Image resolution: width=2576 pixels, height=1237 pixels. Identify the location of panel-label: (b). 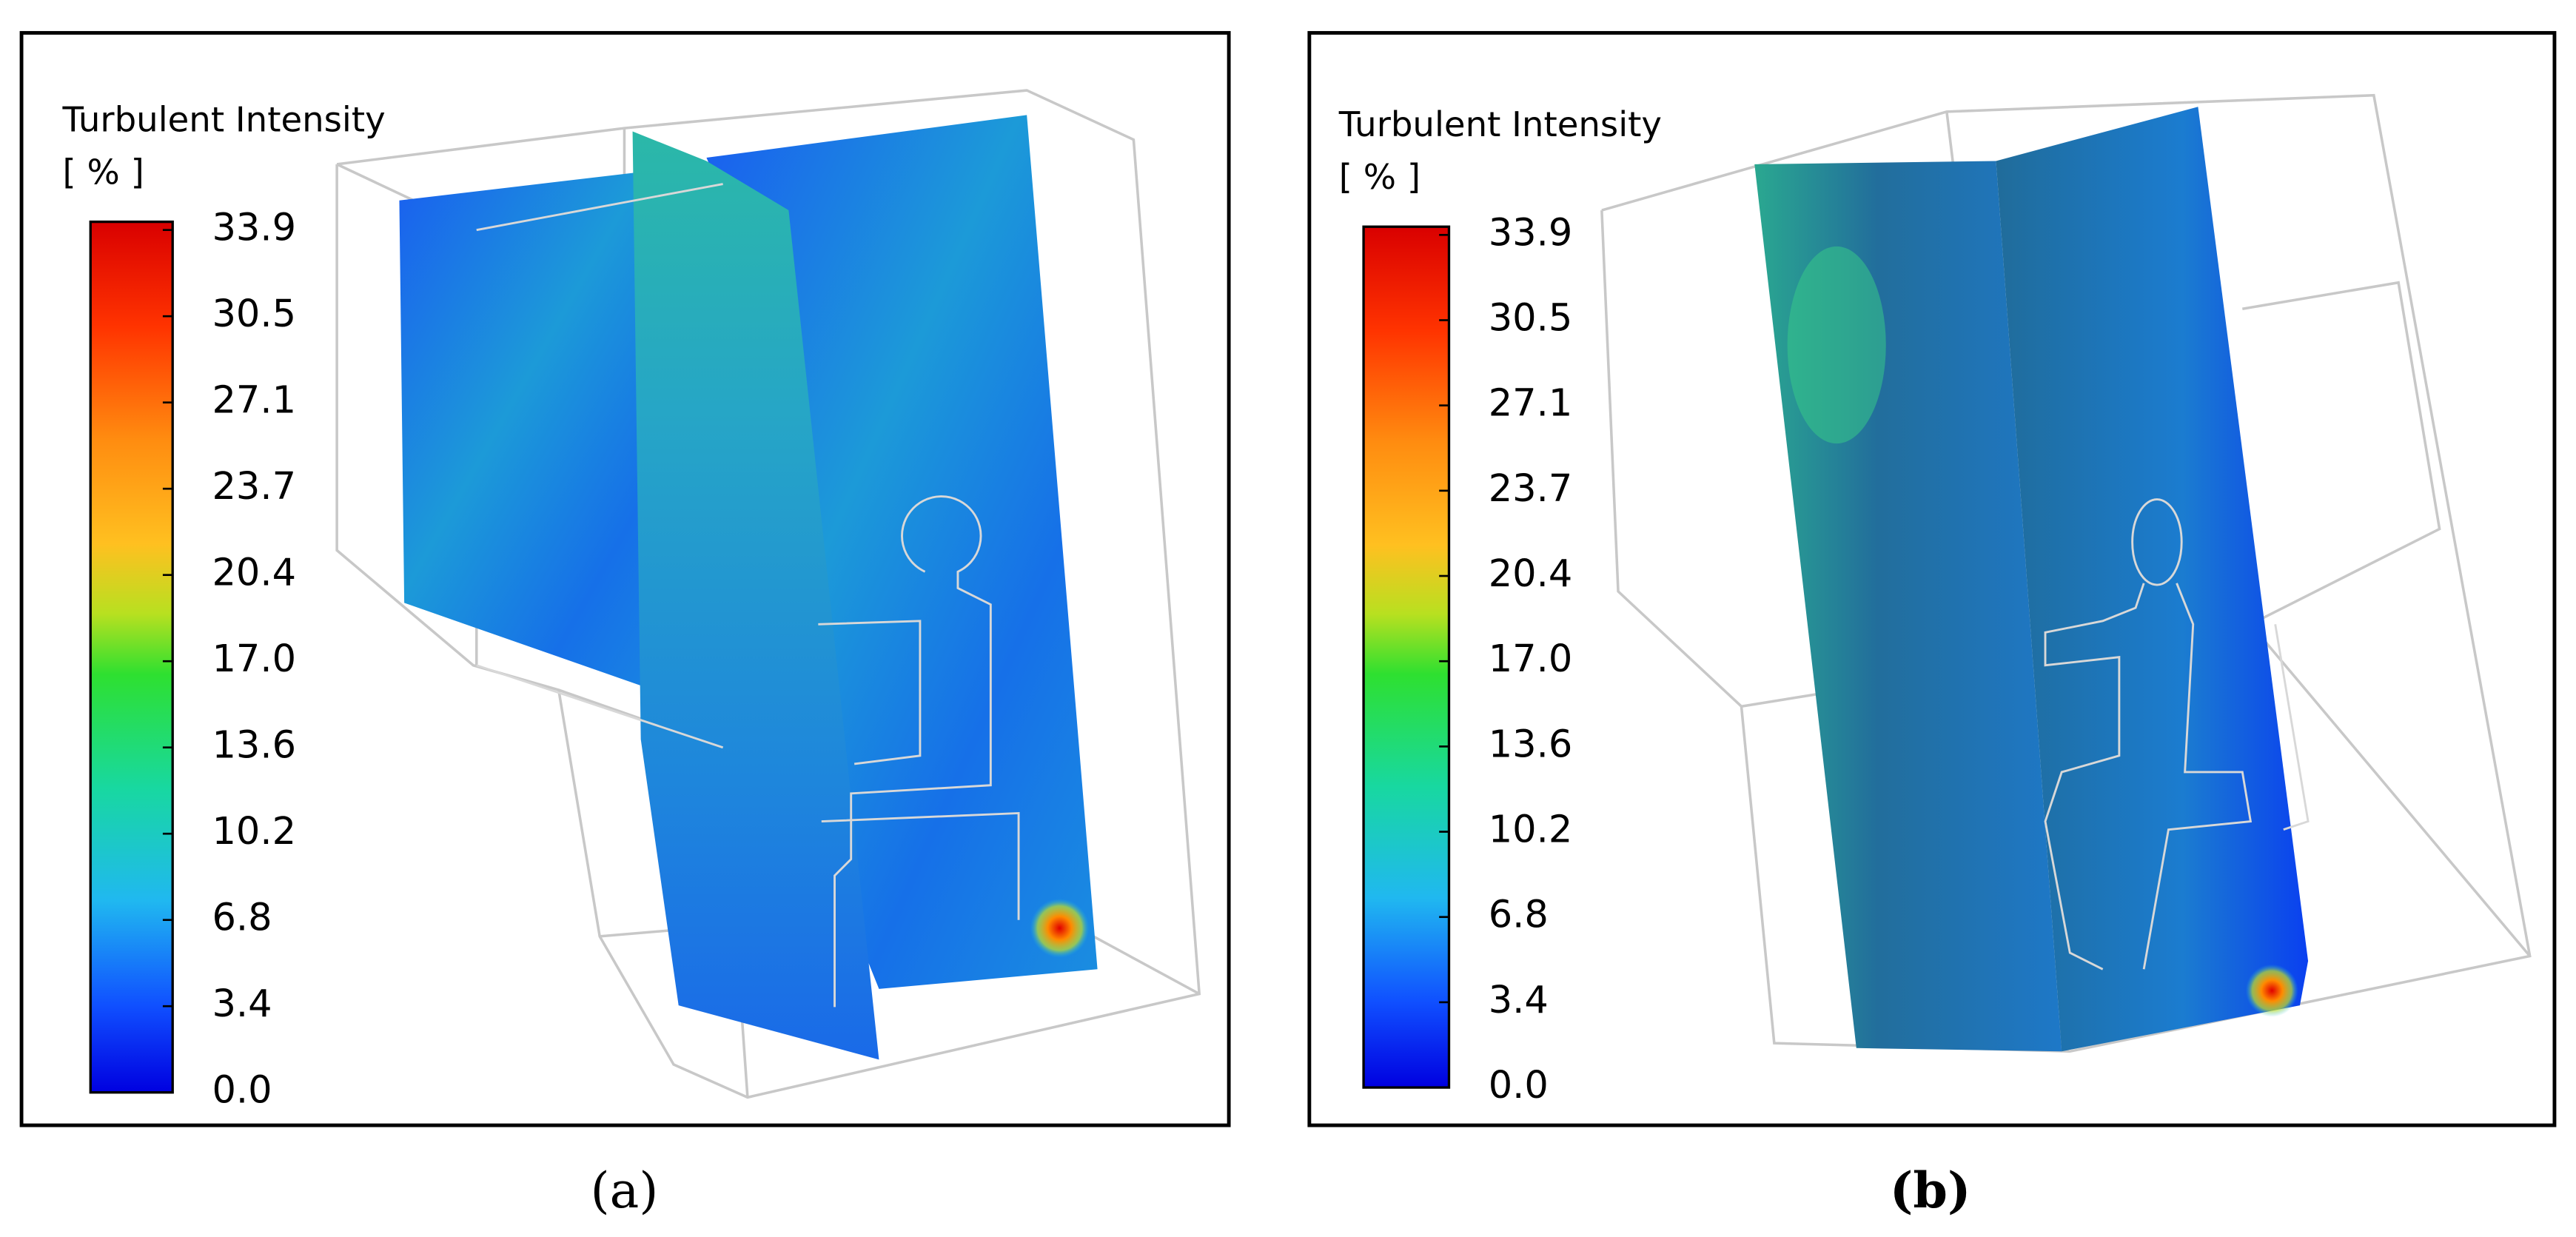
(1930, 1190).